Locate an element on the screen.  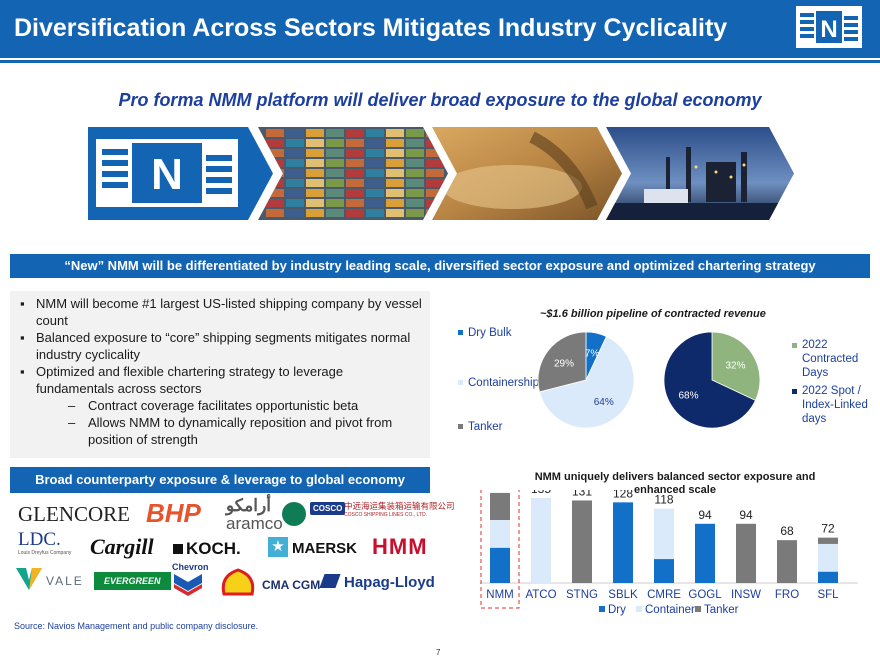
legend-label: Containership is located at coordinates (503, 383).